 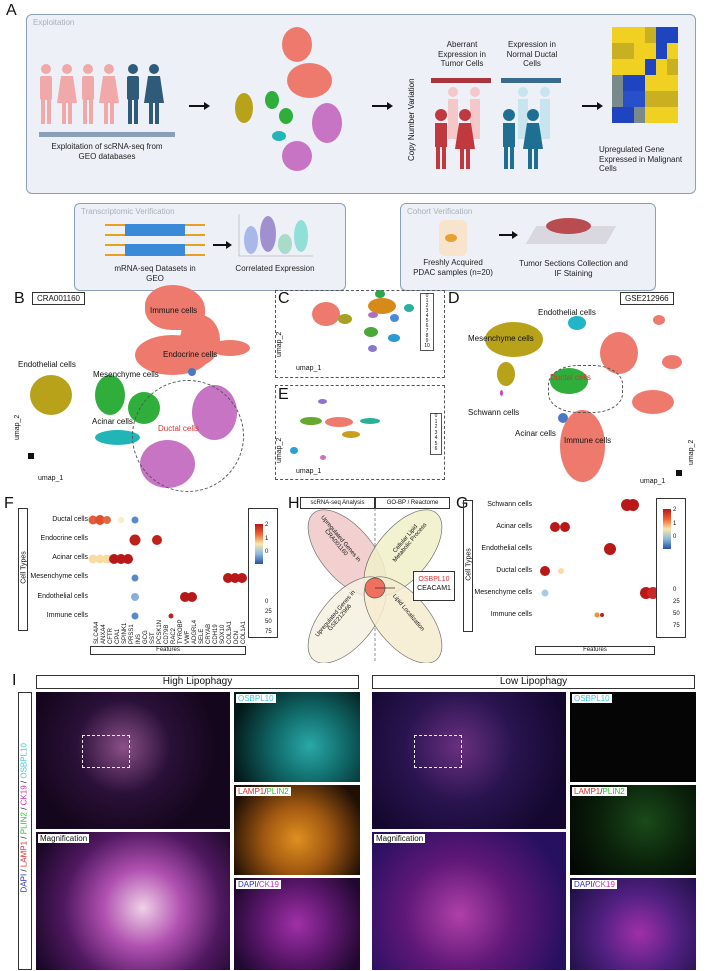 What do you see at coordinates (494, 412) in the screenshot?
I see `cluster-label-schwann: Schwann cells` at bounding box center [494, 412].